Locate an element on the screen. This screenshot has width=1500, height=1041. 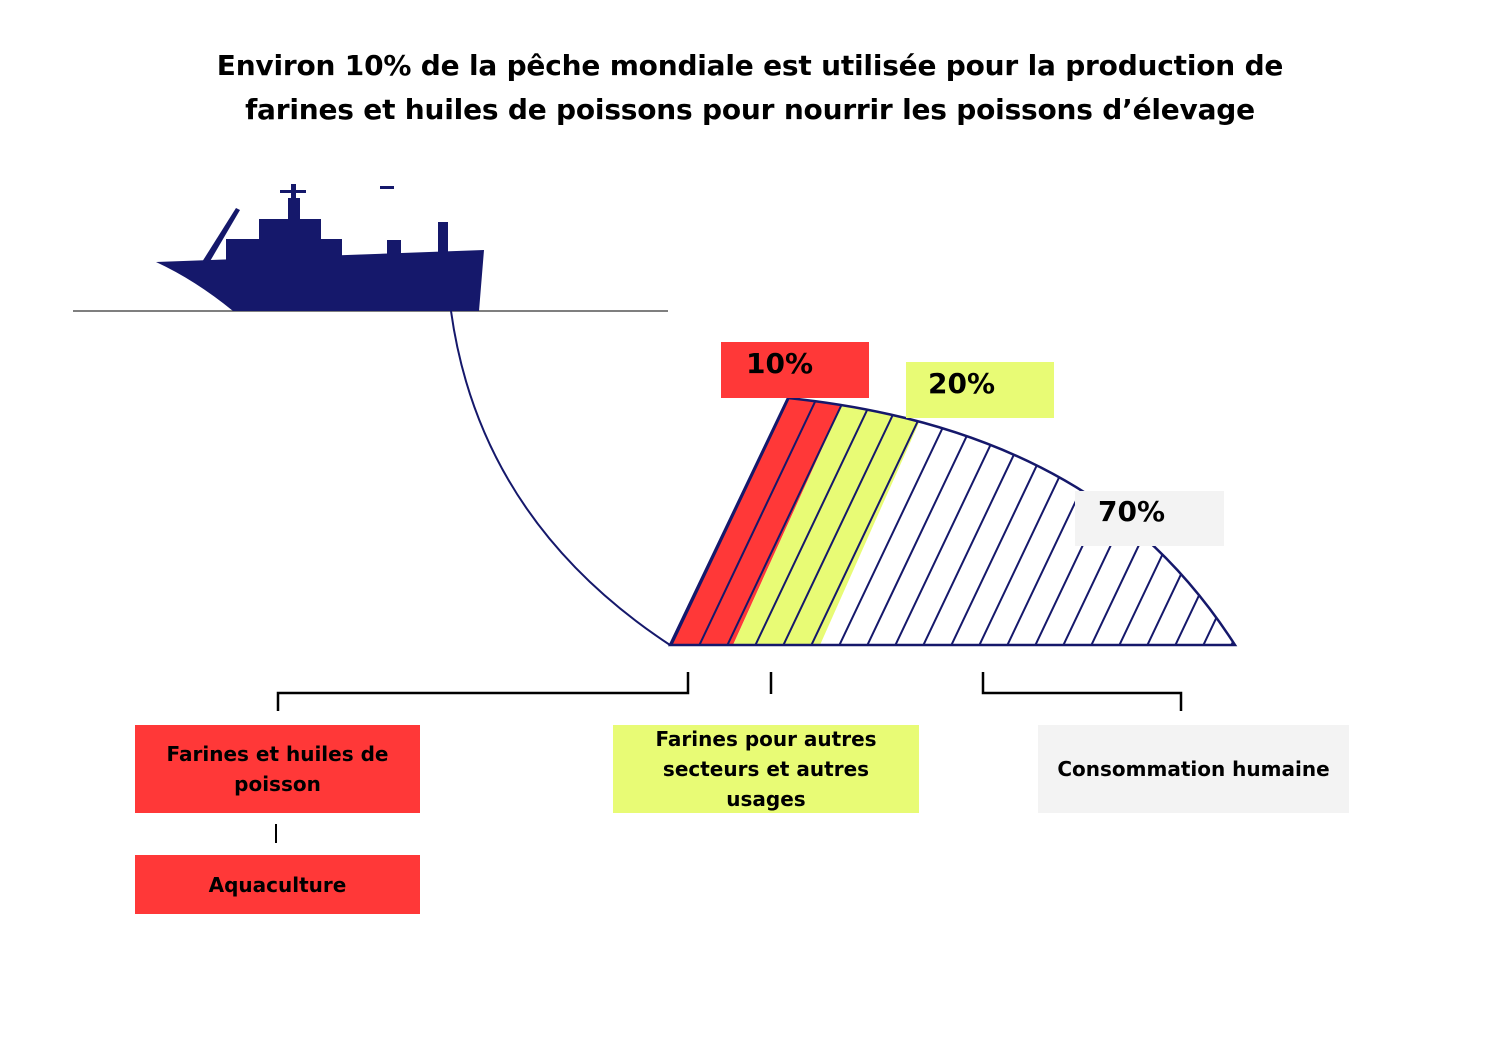
trawl-net is located at coordinates (1025, 516).